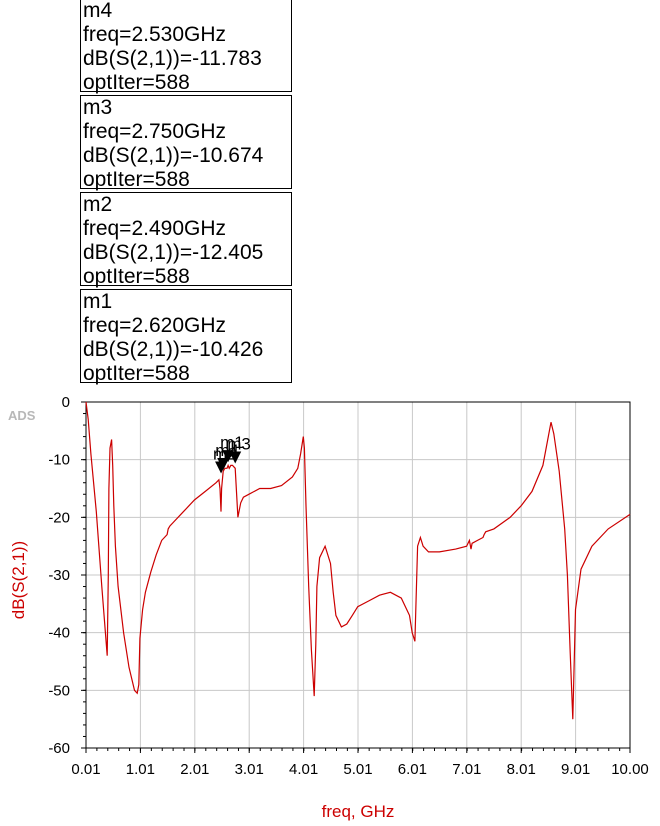 The image size is (660, 826). I want to click on ads-watermark: ADS, so click(22, 415).